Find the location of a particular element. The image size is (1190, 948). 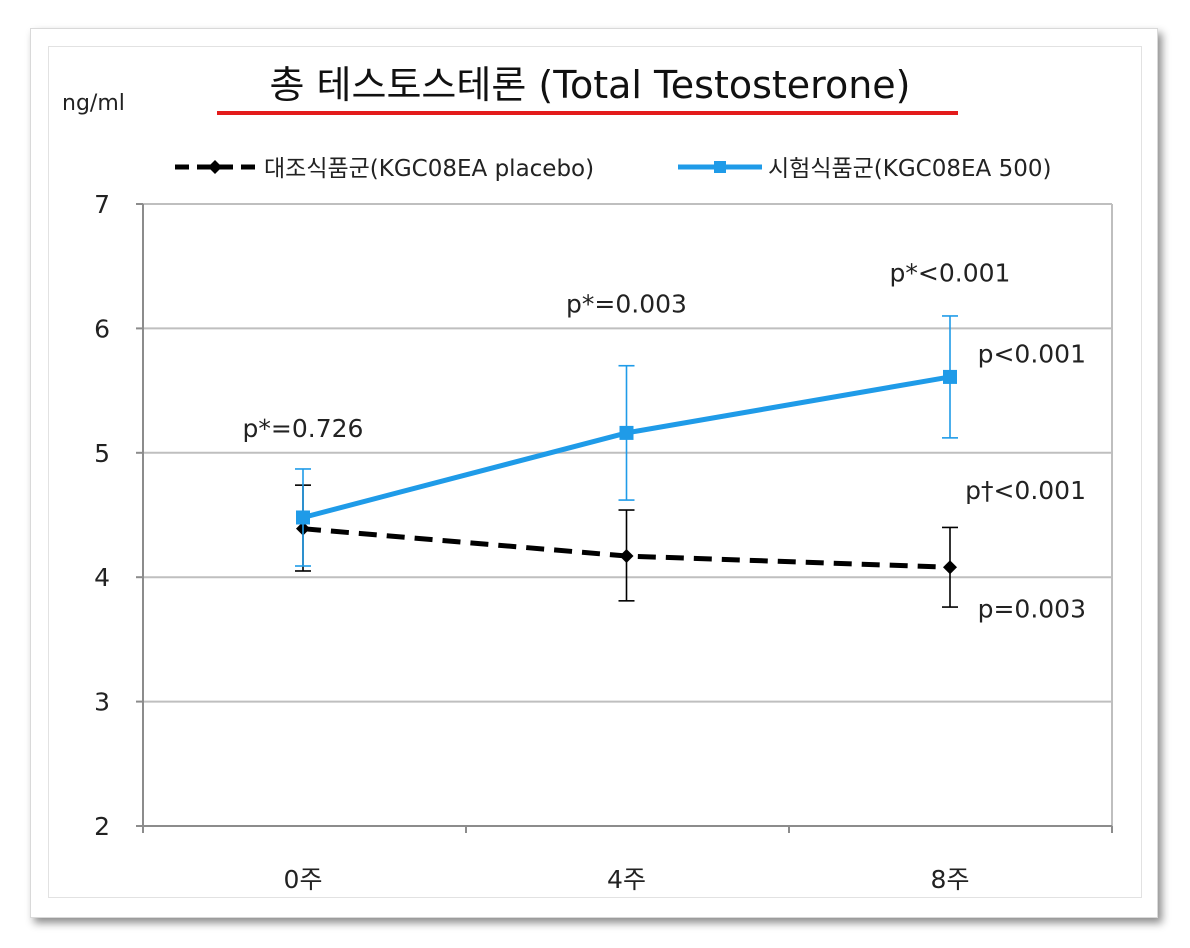

x-tick-label: 4주 is located at coordinates (626, 879).